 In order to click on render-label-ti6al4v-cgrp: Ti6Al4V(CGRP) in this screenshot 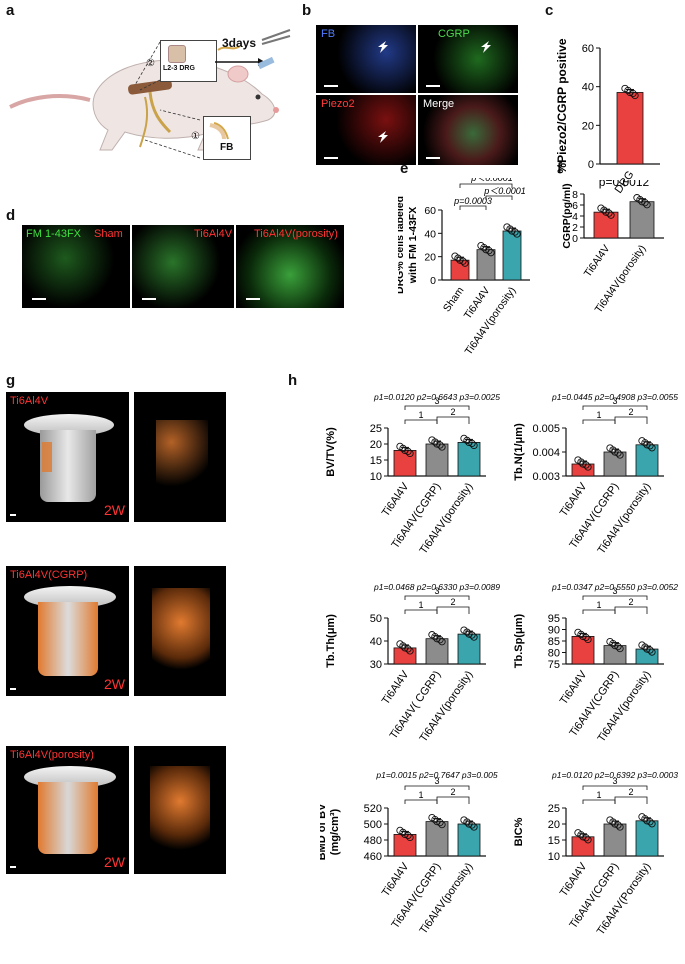, I will do `click(49, 575)`.